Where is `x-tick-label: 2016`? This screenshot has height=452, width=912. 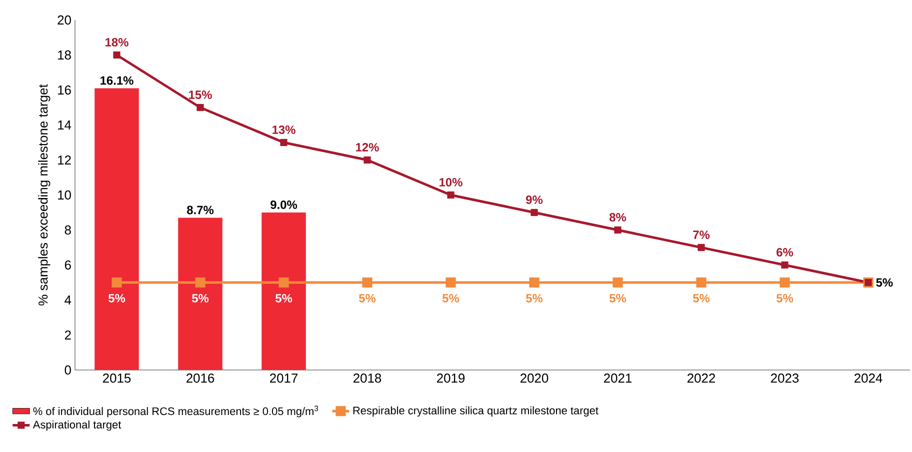 x-tick-label: 2016 is located at coordinates (200, 378).